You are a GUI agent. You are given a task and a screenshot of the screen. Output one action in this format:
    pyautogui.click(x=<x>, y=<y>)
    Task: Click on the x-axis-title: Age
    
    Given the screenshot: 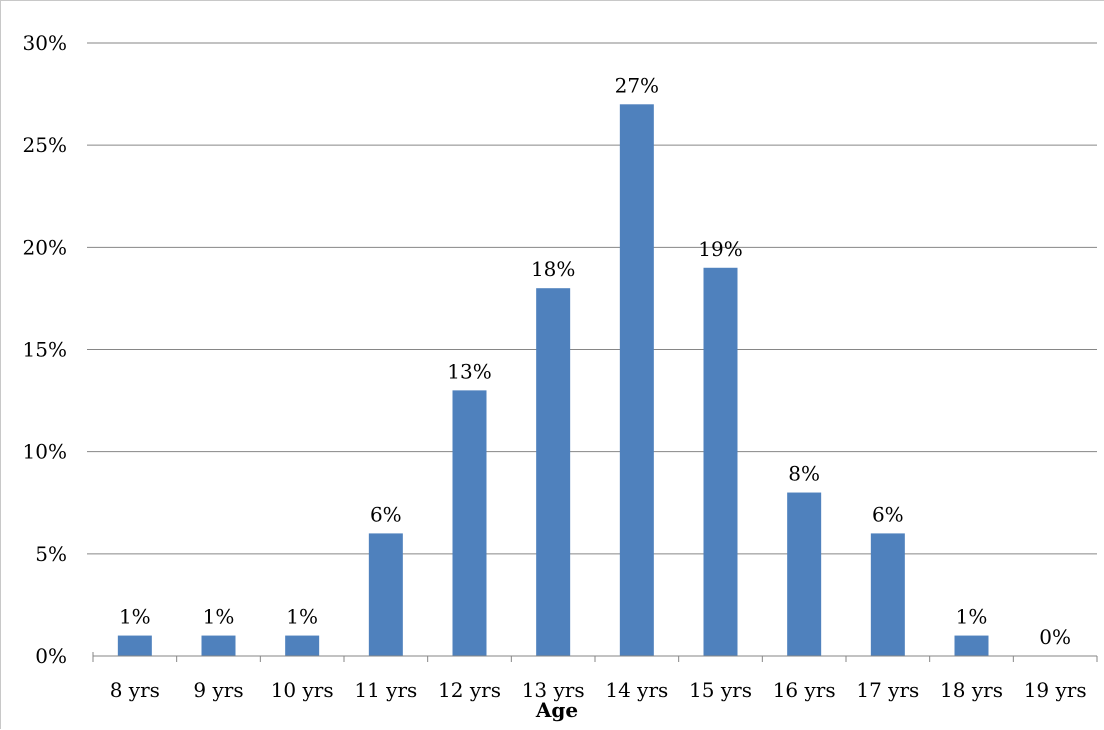 What is the action you would take?
    pyautogui.click(x=556, y=710)
    